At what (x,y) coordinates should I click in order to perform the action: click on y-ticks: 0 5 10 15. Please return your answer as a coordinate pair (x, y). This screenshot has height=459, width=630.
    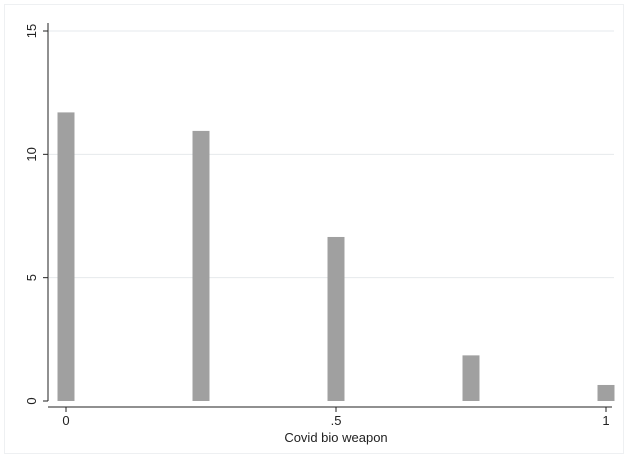
    Looking at the image, I should click on (36, 214).